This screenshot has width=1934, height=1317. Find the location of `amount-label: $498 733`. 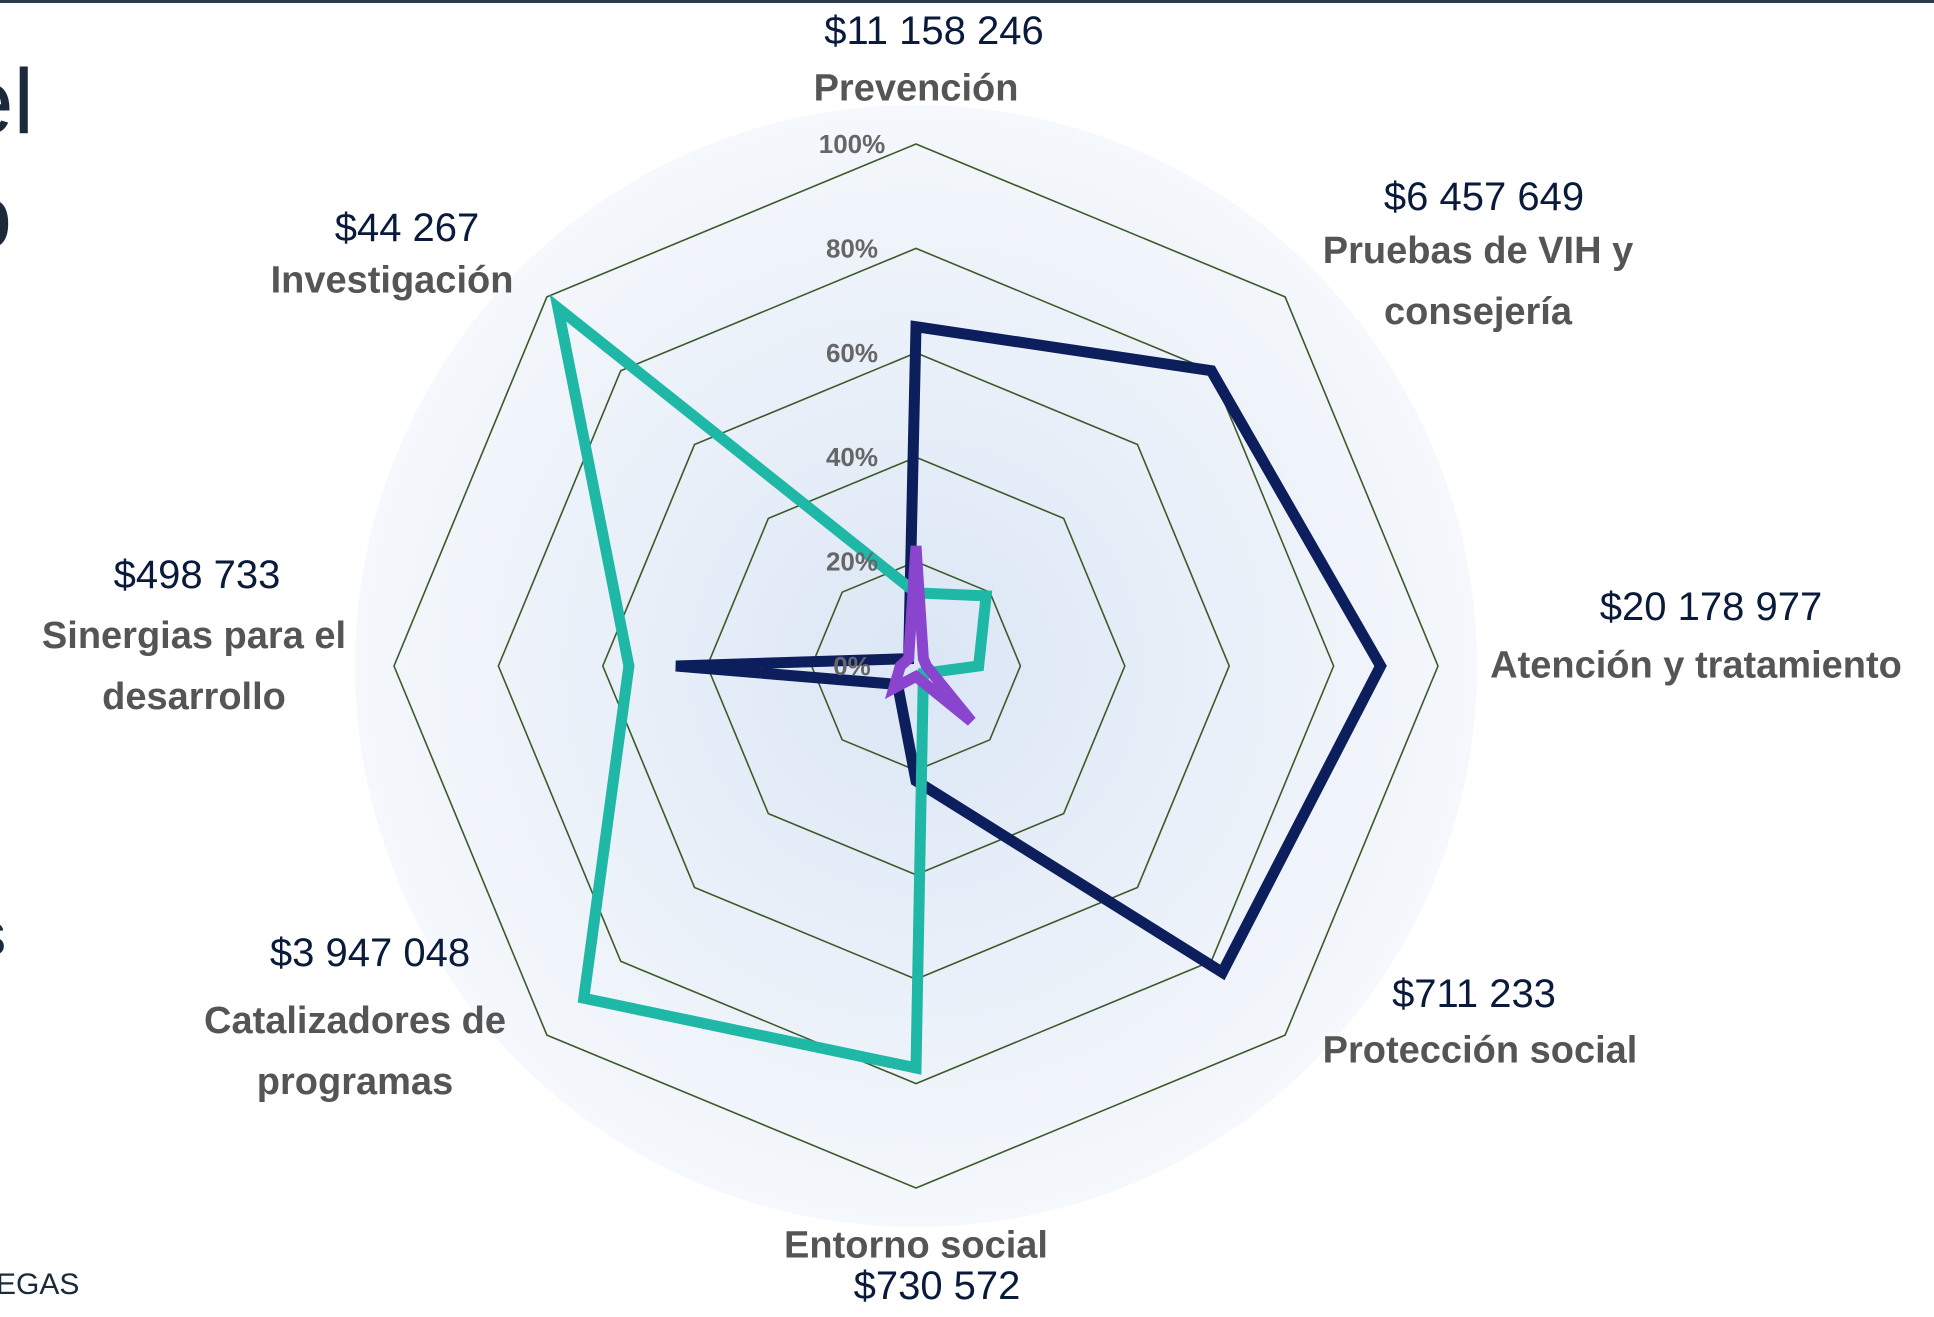

amount-label: $498 733 is located at coordinates (197, 575).